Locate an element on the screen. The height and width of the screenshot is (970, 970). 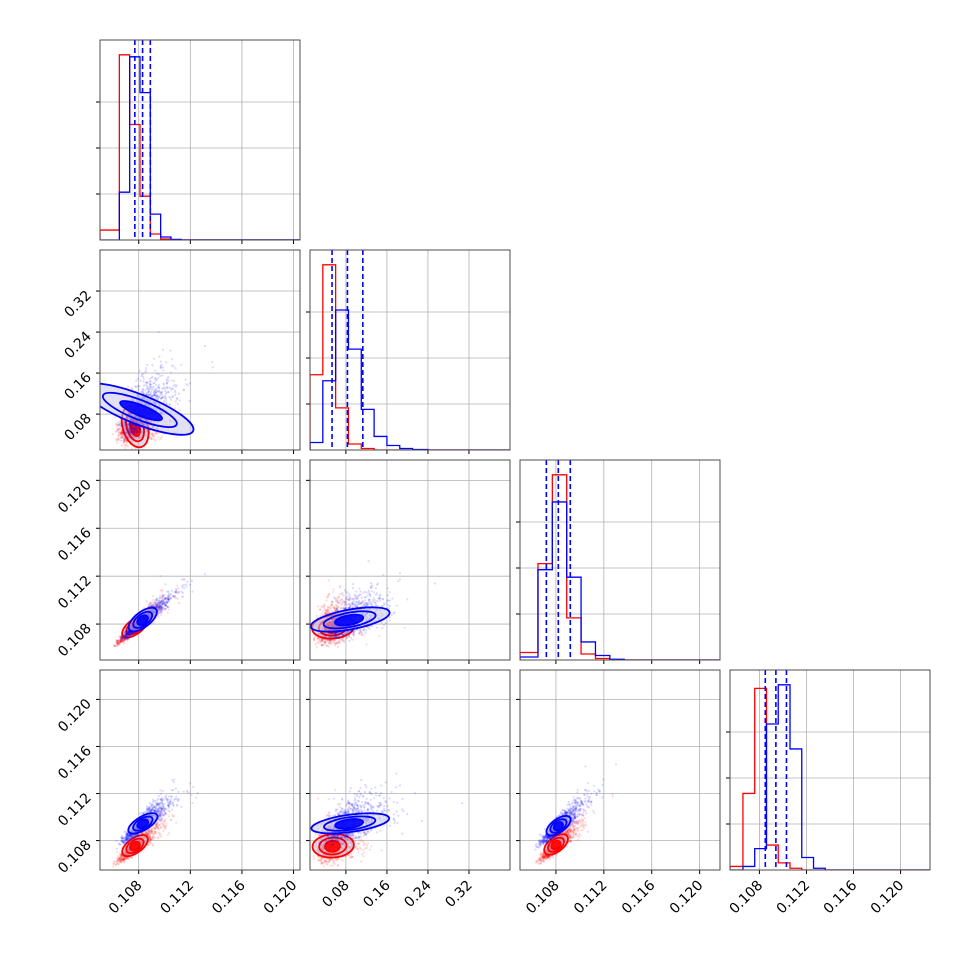
panel-r1-c1 is located at coordinates (408, 351).